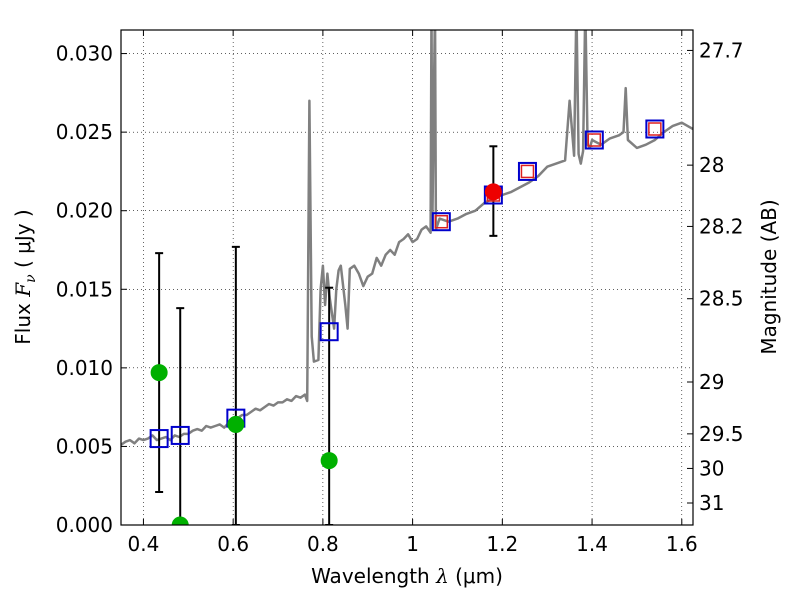  Describe the element at coordinates (84, 446) in the screenshot. I see `y-tick-label: 0.005` at that location.